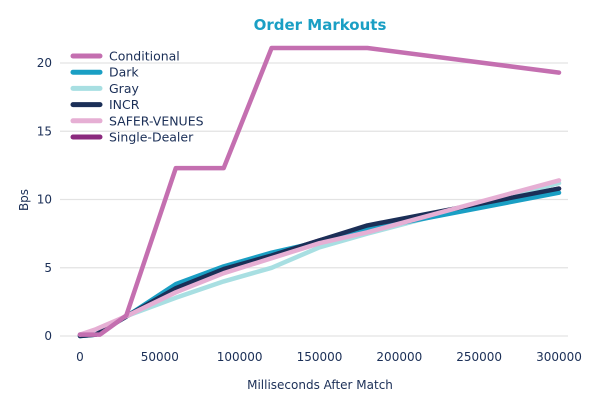  I want to click on y-axis-label: Bps, so click(24, 200).